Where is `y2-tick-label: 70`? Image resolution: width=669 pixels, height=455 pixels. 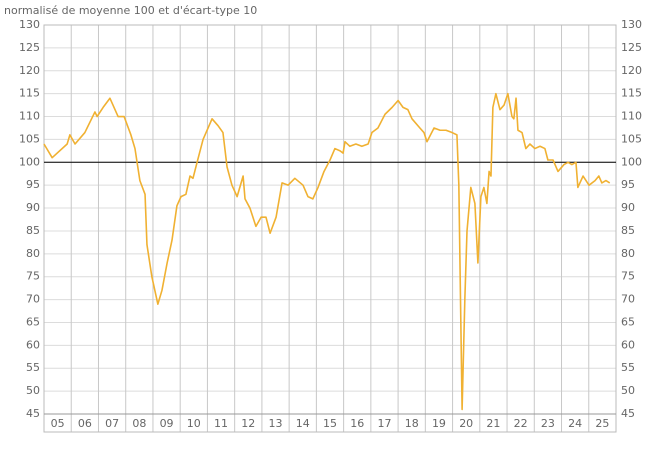
y2-tick-label: 70 is located at coordinates (628, 299).